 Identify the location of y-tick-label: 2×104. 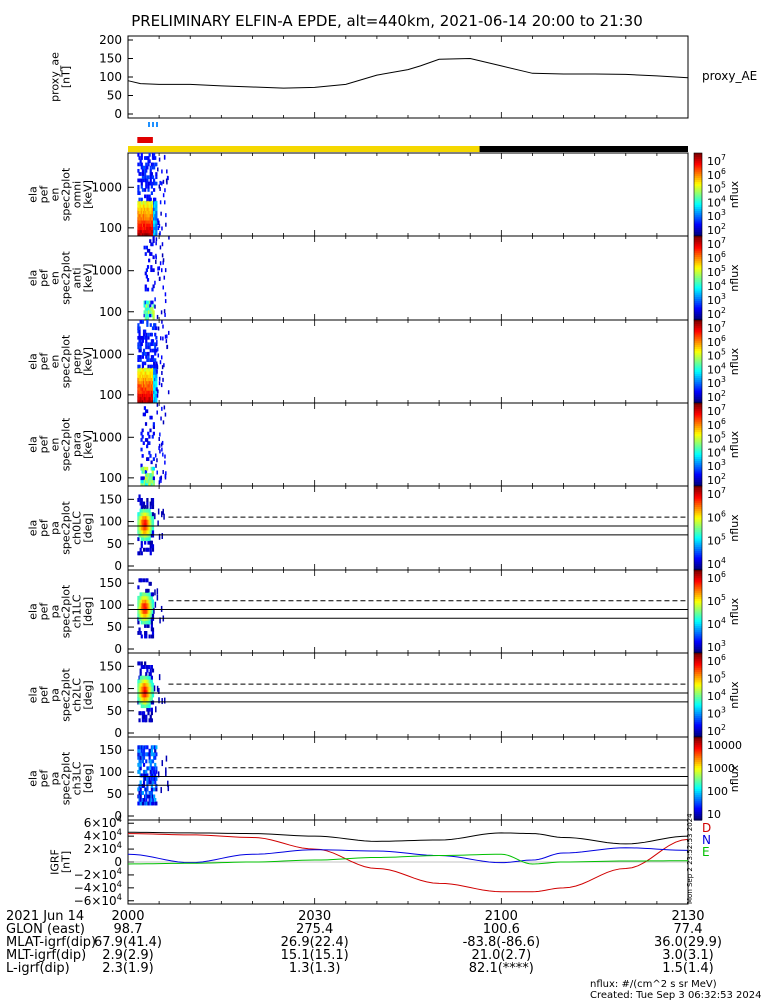
(103, 848).